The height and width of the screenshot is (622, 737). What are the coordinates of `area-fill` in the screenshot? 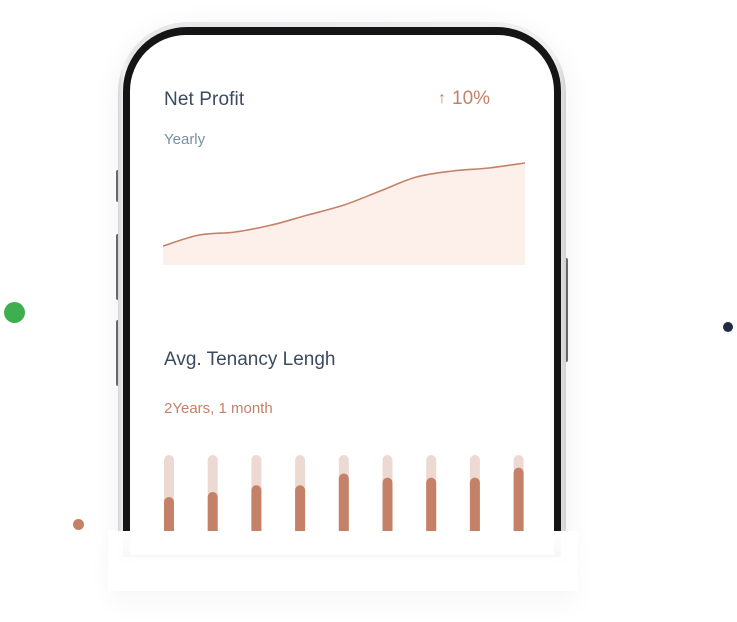 It's located at (344, 214).